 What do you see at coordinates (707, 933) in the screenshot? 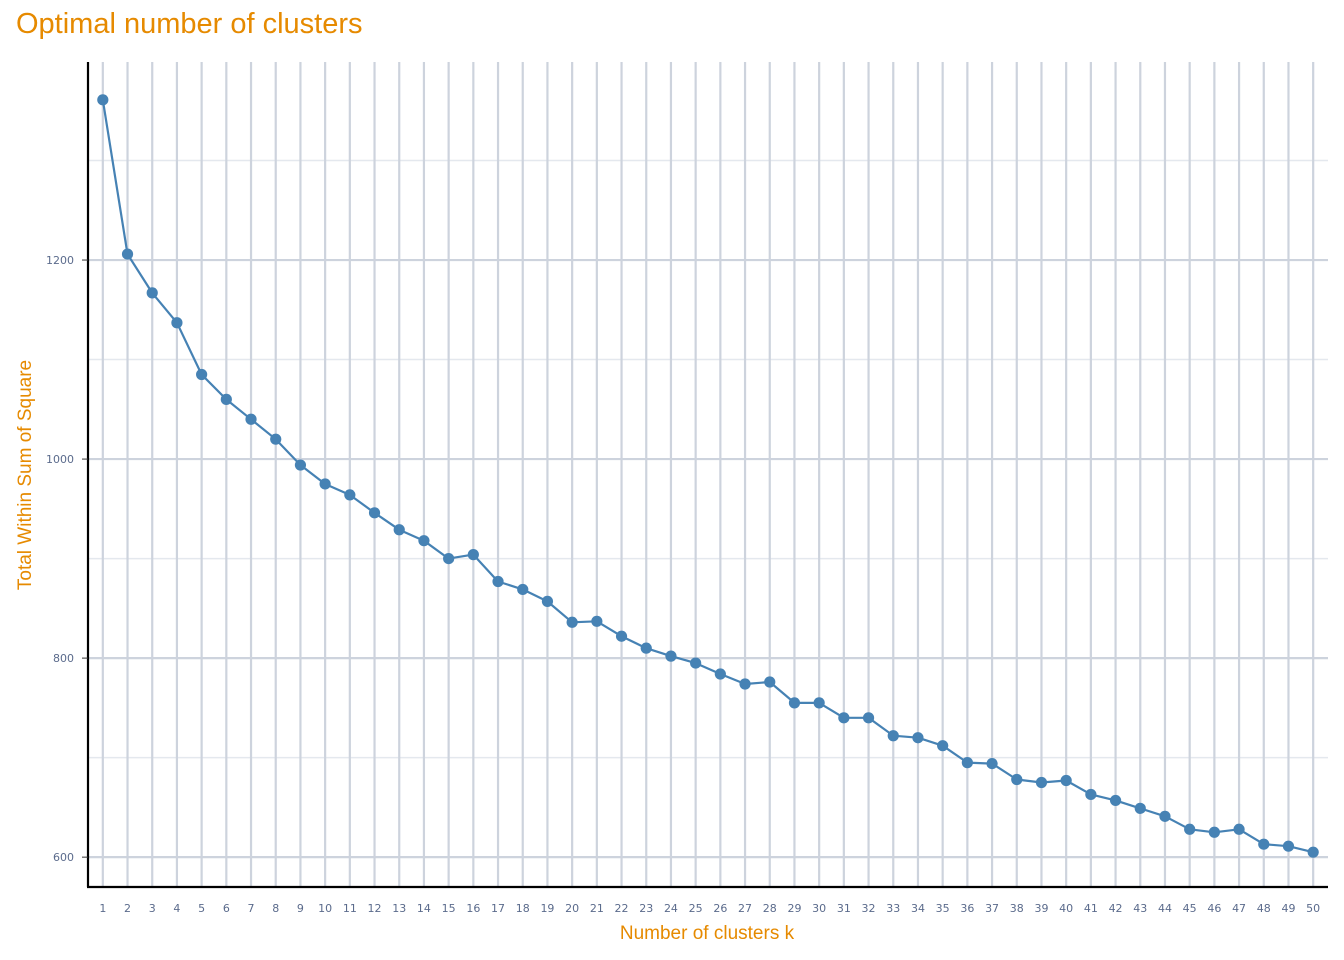
I see `x-axis-title: Number of clusters k` at bounding box center [707, 933].